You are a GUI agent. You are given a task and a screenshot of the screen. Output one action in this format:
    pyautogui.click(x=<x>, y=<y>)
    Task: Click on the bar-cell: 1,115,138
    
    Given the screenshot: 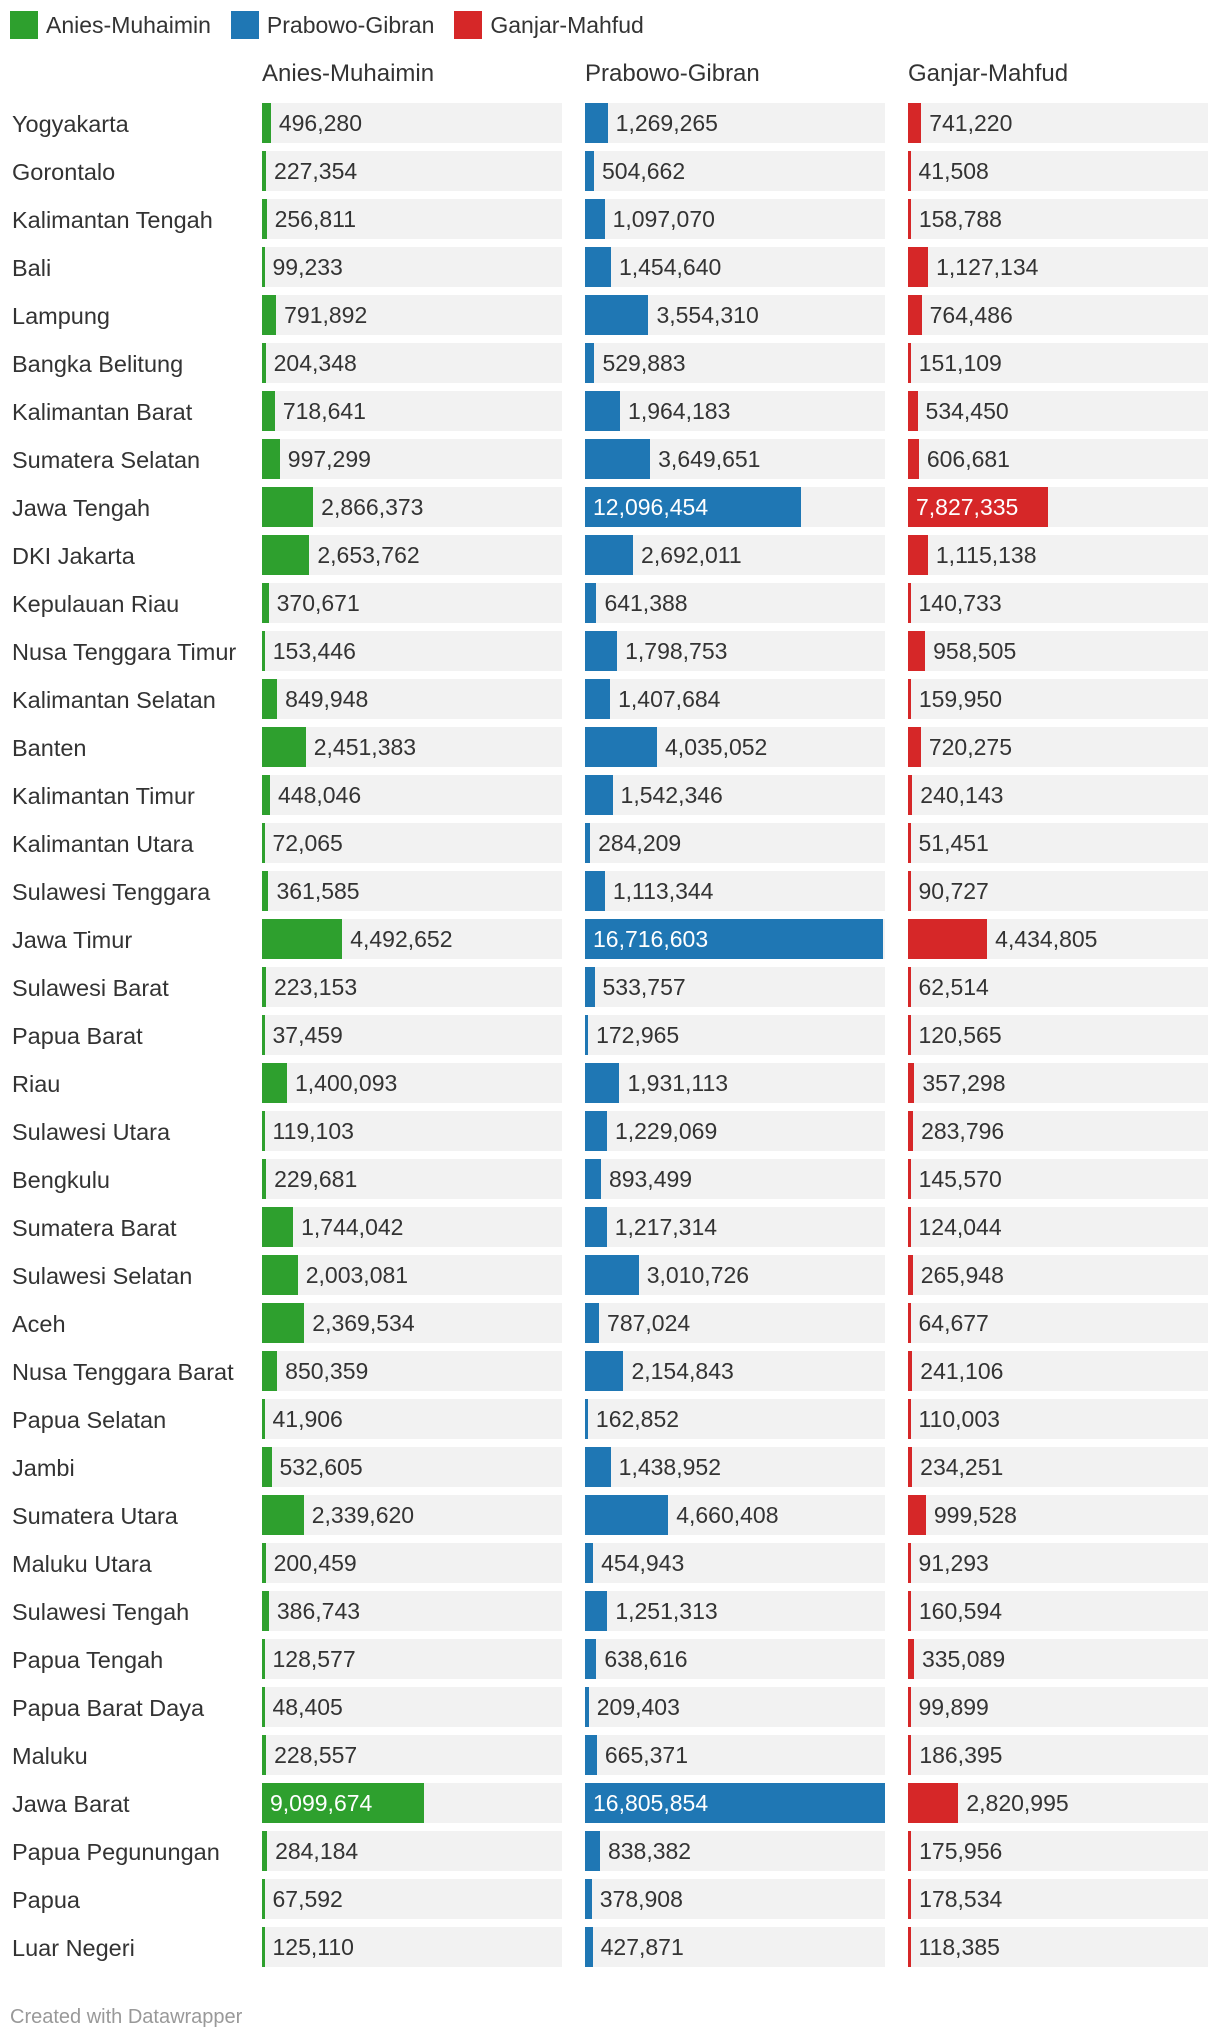 What is the action you would take?
    pyautogui.click(x=1058, y=555)
    